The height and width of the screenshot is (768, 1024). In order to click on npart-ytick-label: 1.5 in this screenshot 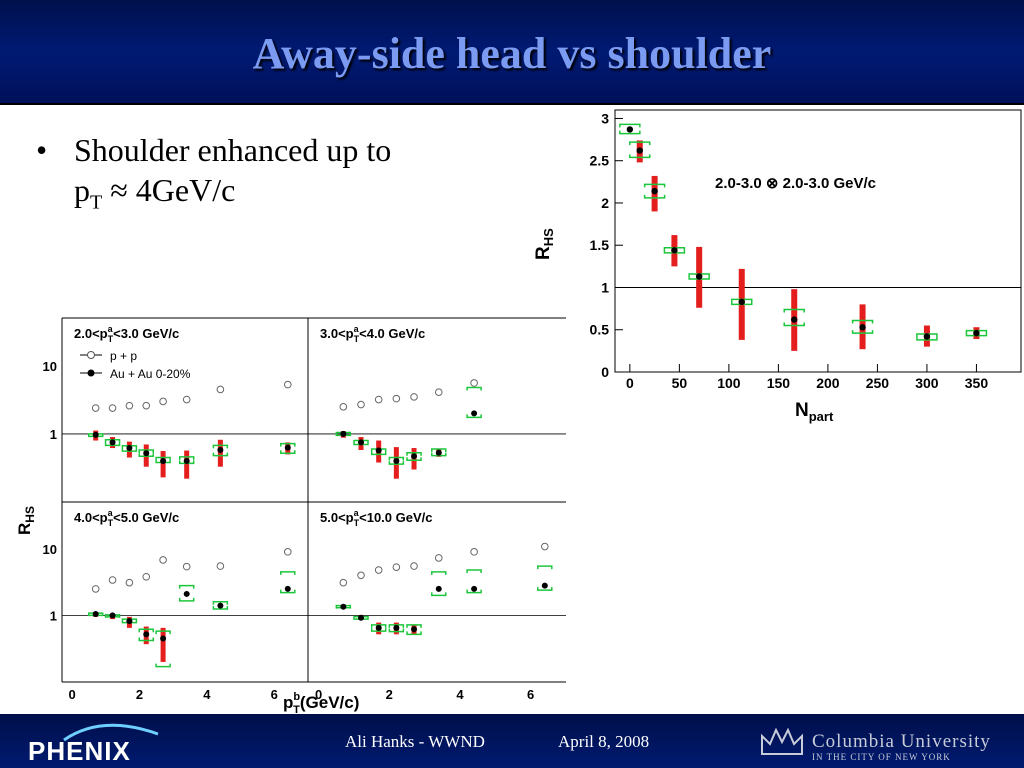, I will do `click(600, 245)`.